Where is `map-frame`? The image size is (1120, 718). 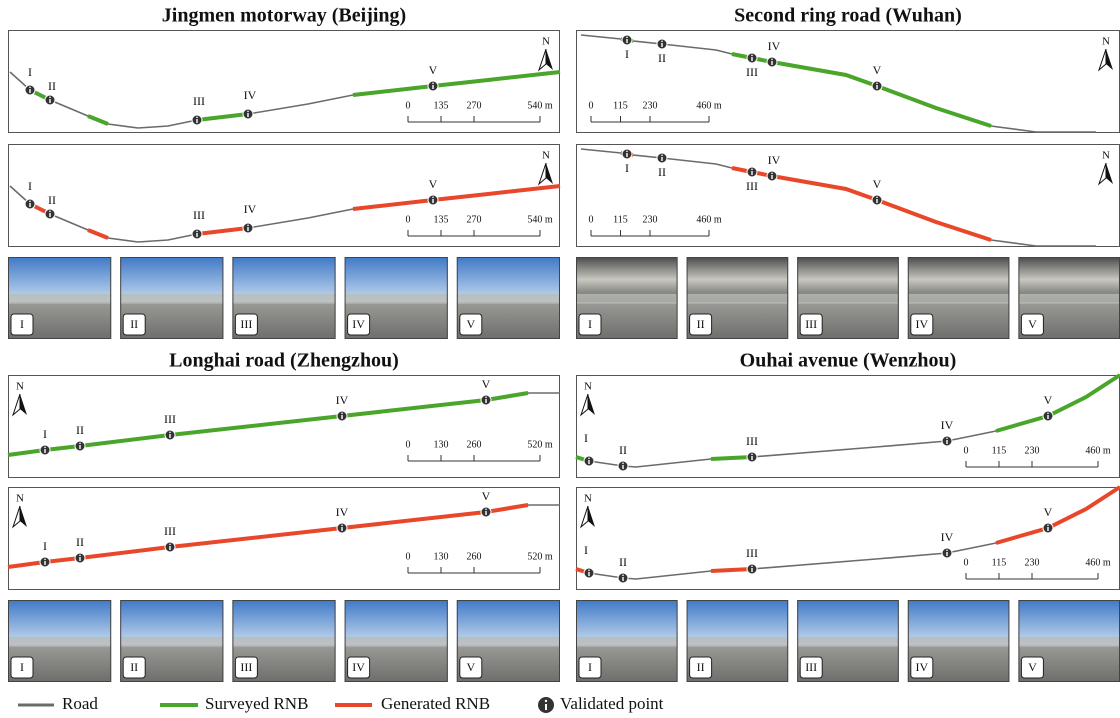 map-frame is located at coordinates (848, 81).